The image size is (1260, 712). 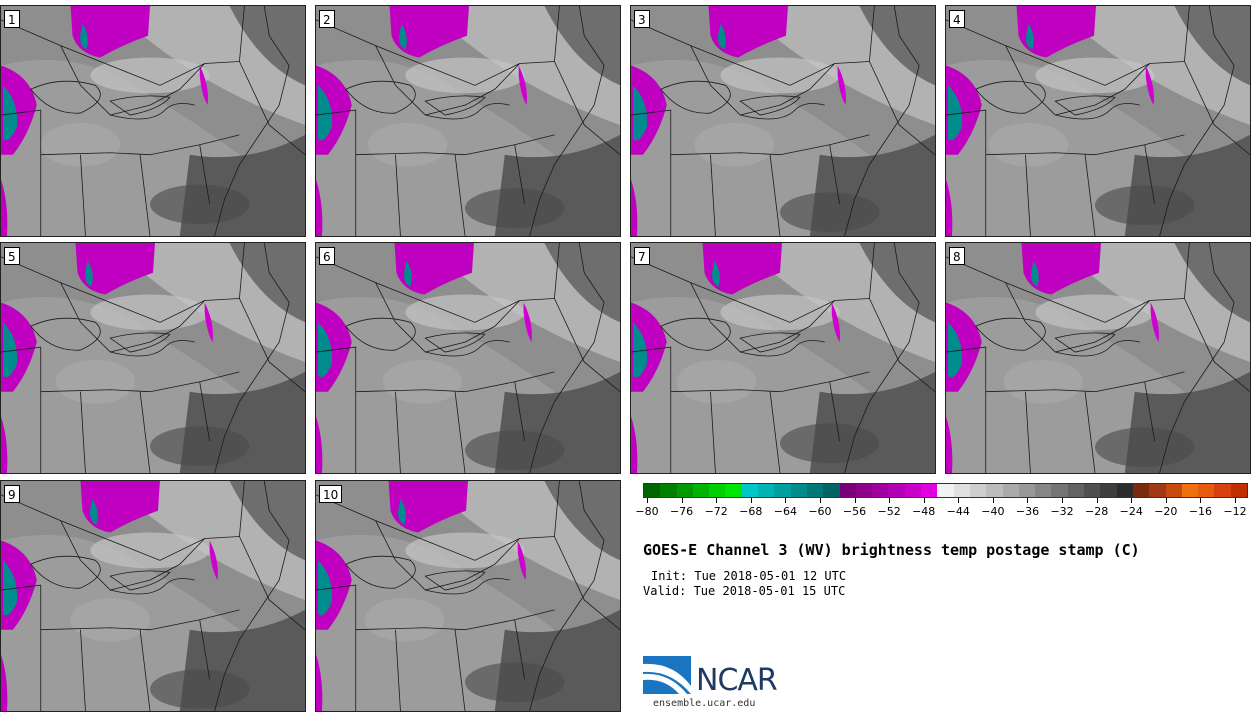 What do you see at coordinates (783, 358) in the screenshot?
I see `map-panel: 7` at bounding box center [783, 358].